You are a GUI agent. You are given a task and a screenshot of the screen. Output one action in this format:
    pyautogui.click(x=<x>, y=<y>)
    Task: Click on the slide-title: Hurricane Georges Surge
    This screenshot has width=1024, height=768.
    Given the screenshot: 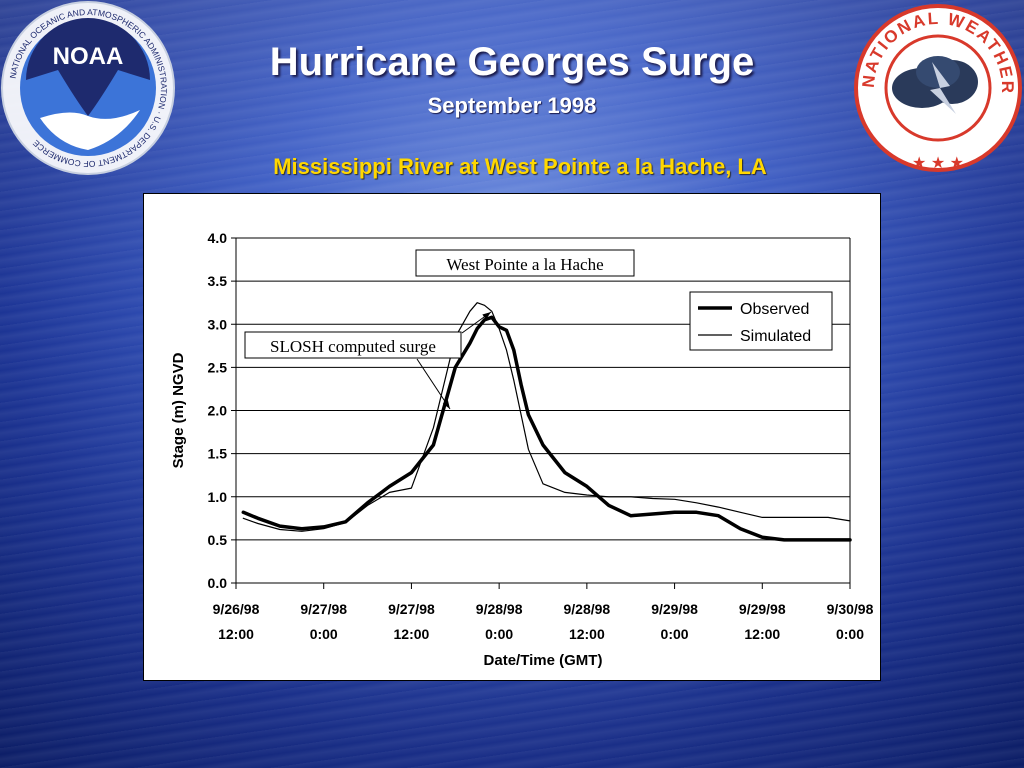 What is the action you would take?
    pyautogui.click(x=512, y=62)
    